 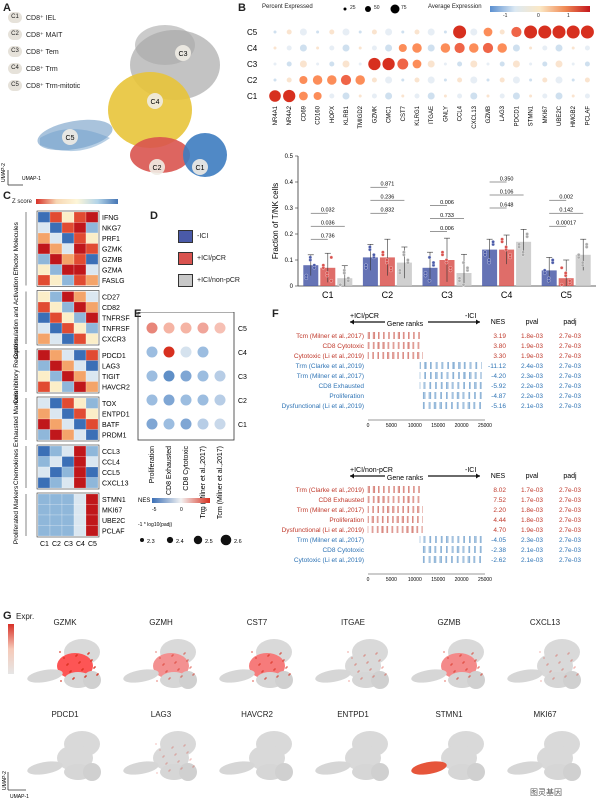 I want to click on gsea-right-label: -ICI, so click(x=470, y=316).